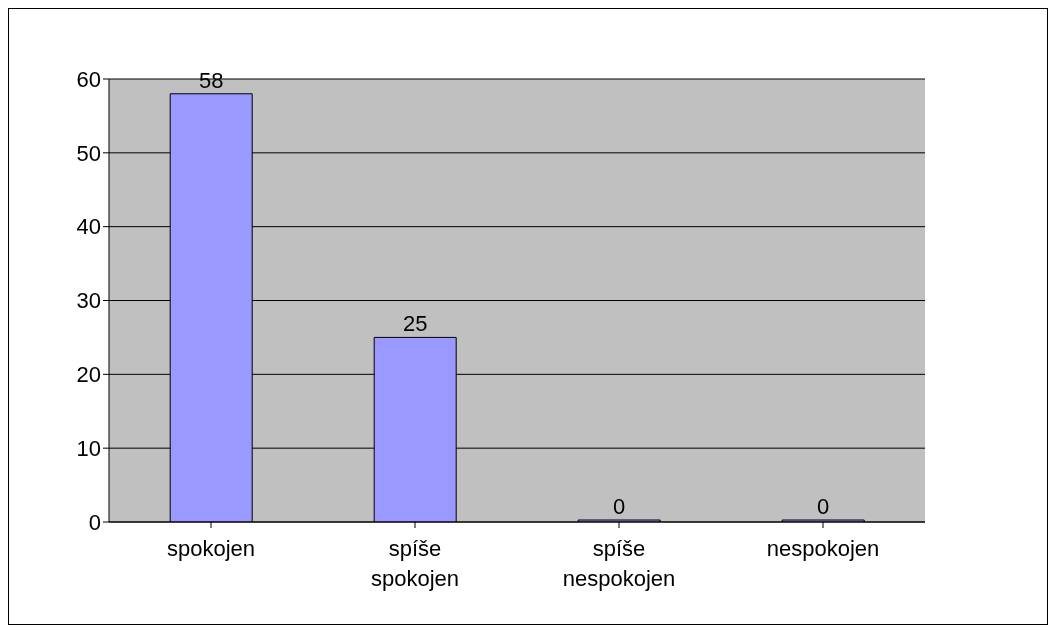 The height and width of the screenshot is (635, 1058). I want to click on y-tick-label: 40, so click(88, 227).